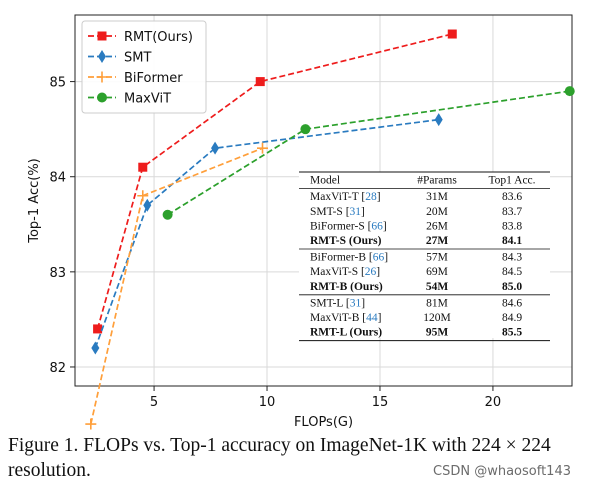  Describe the element at coordinates (345, 318) in the screenshot. I see `table-cell-model: MaxViT-B [44]` at that location.